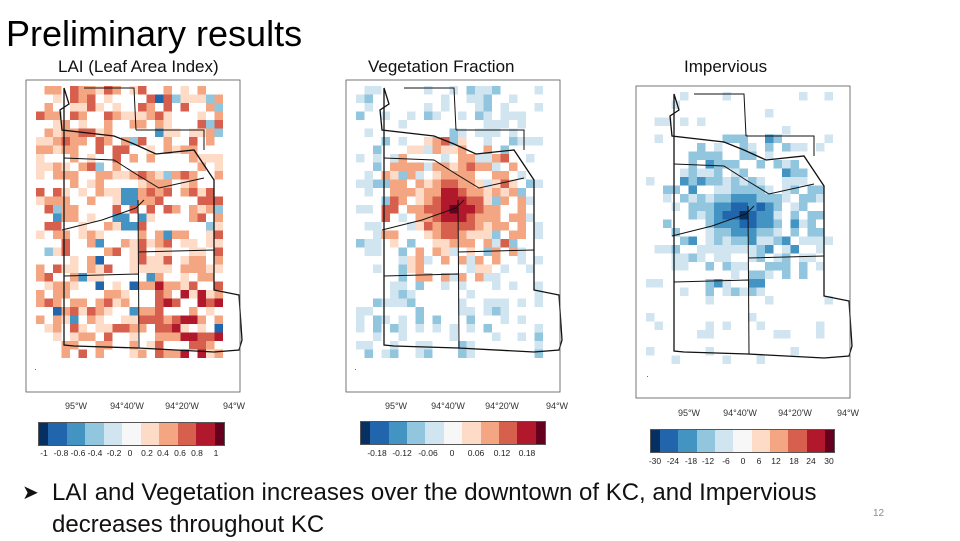 The height and width of the screenshot is (541, 960). Describe the element at coordinates (197, 453) in the screenshot. I see `colorbar-tick: 0.8` at that location.